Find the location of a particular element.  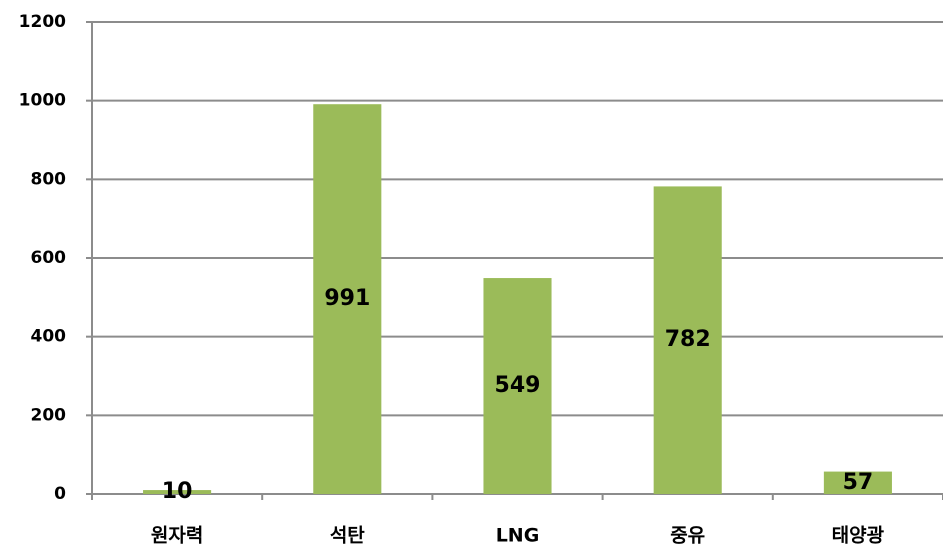

y-tick-label: 1000 is located at coordinates (42, 101).